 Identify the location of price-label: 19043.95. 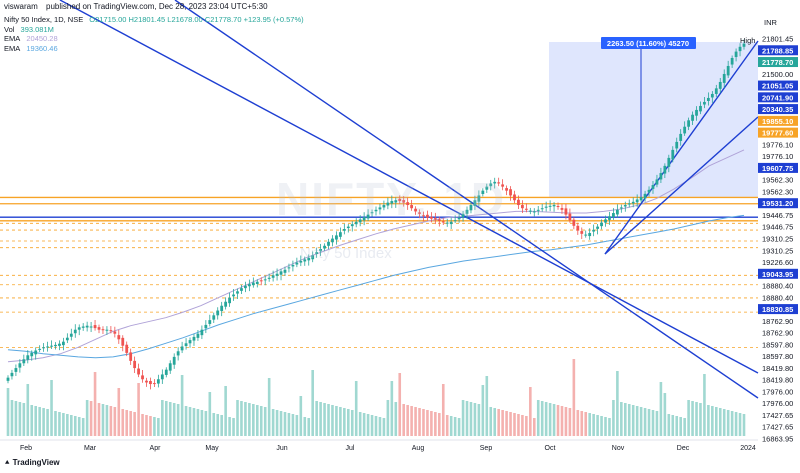
(777, 274).